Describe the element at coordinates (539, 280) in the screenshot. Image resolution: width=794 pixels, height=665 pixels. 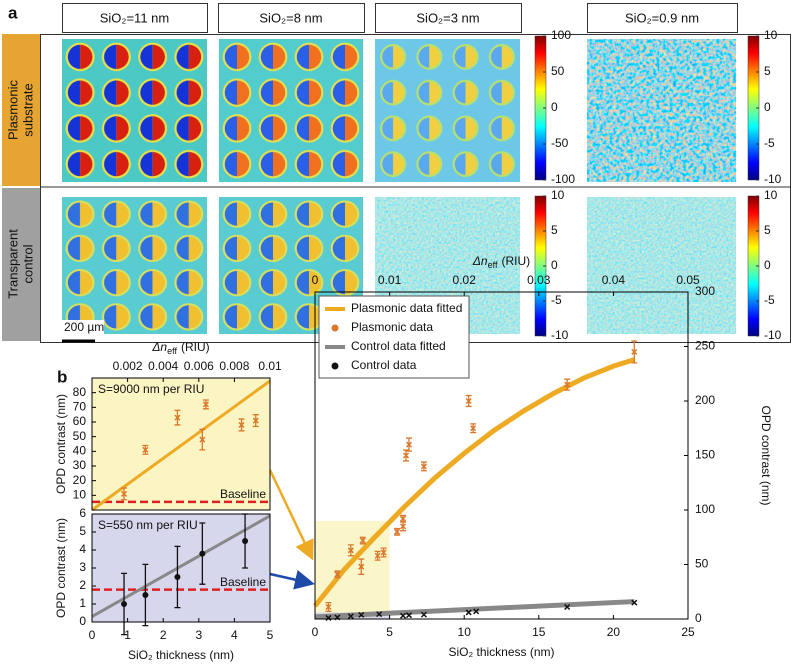
I see `x2-tick-label: 0.03` at that location.